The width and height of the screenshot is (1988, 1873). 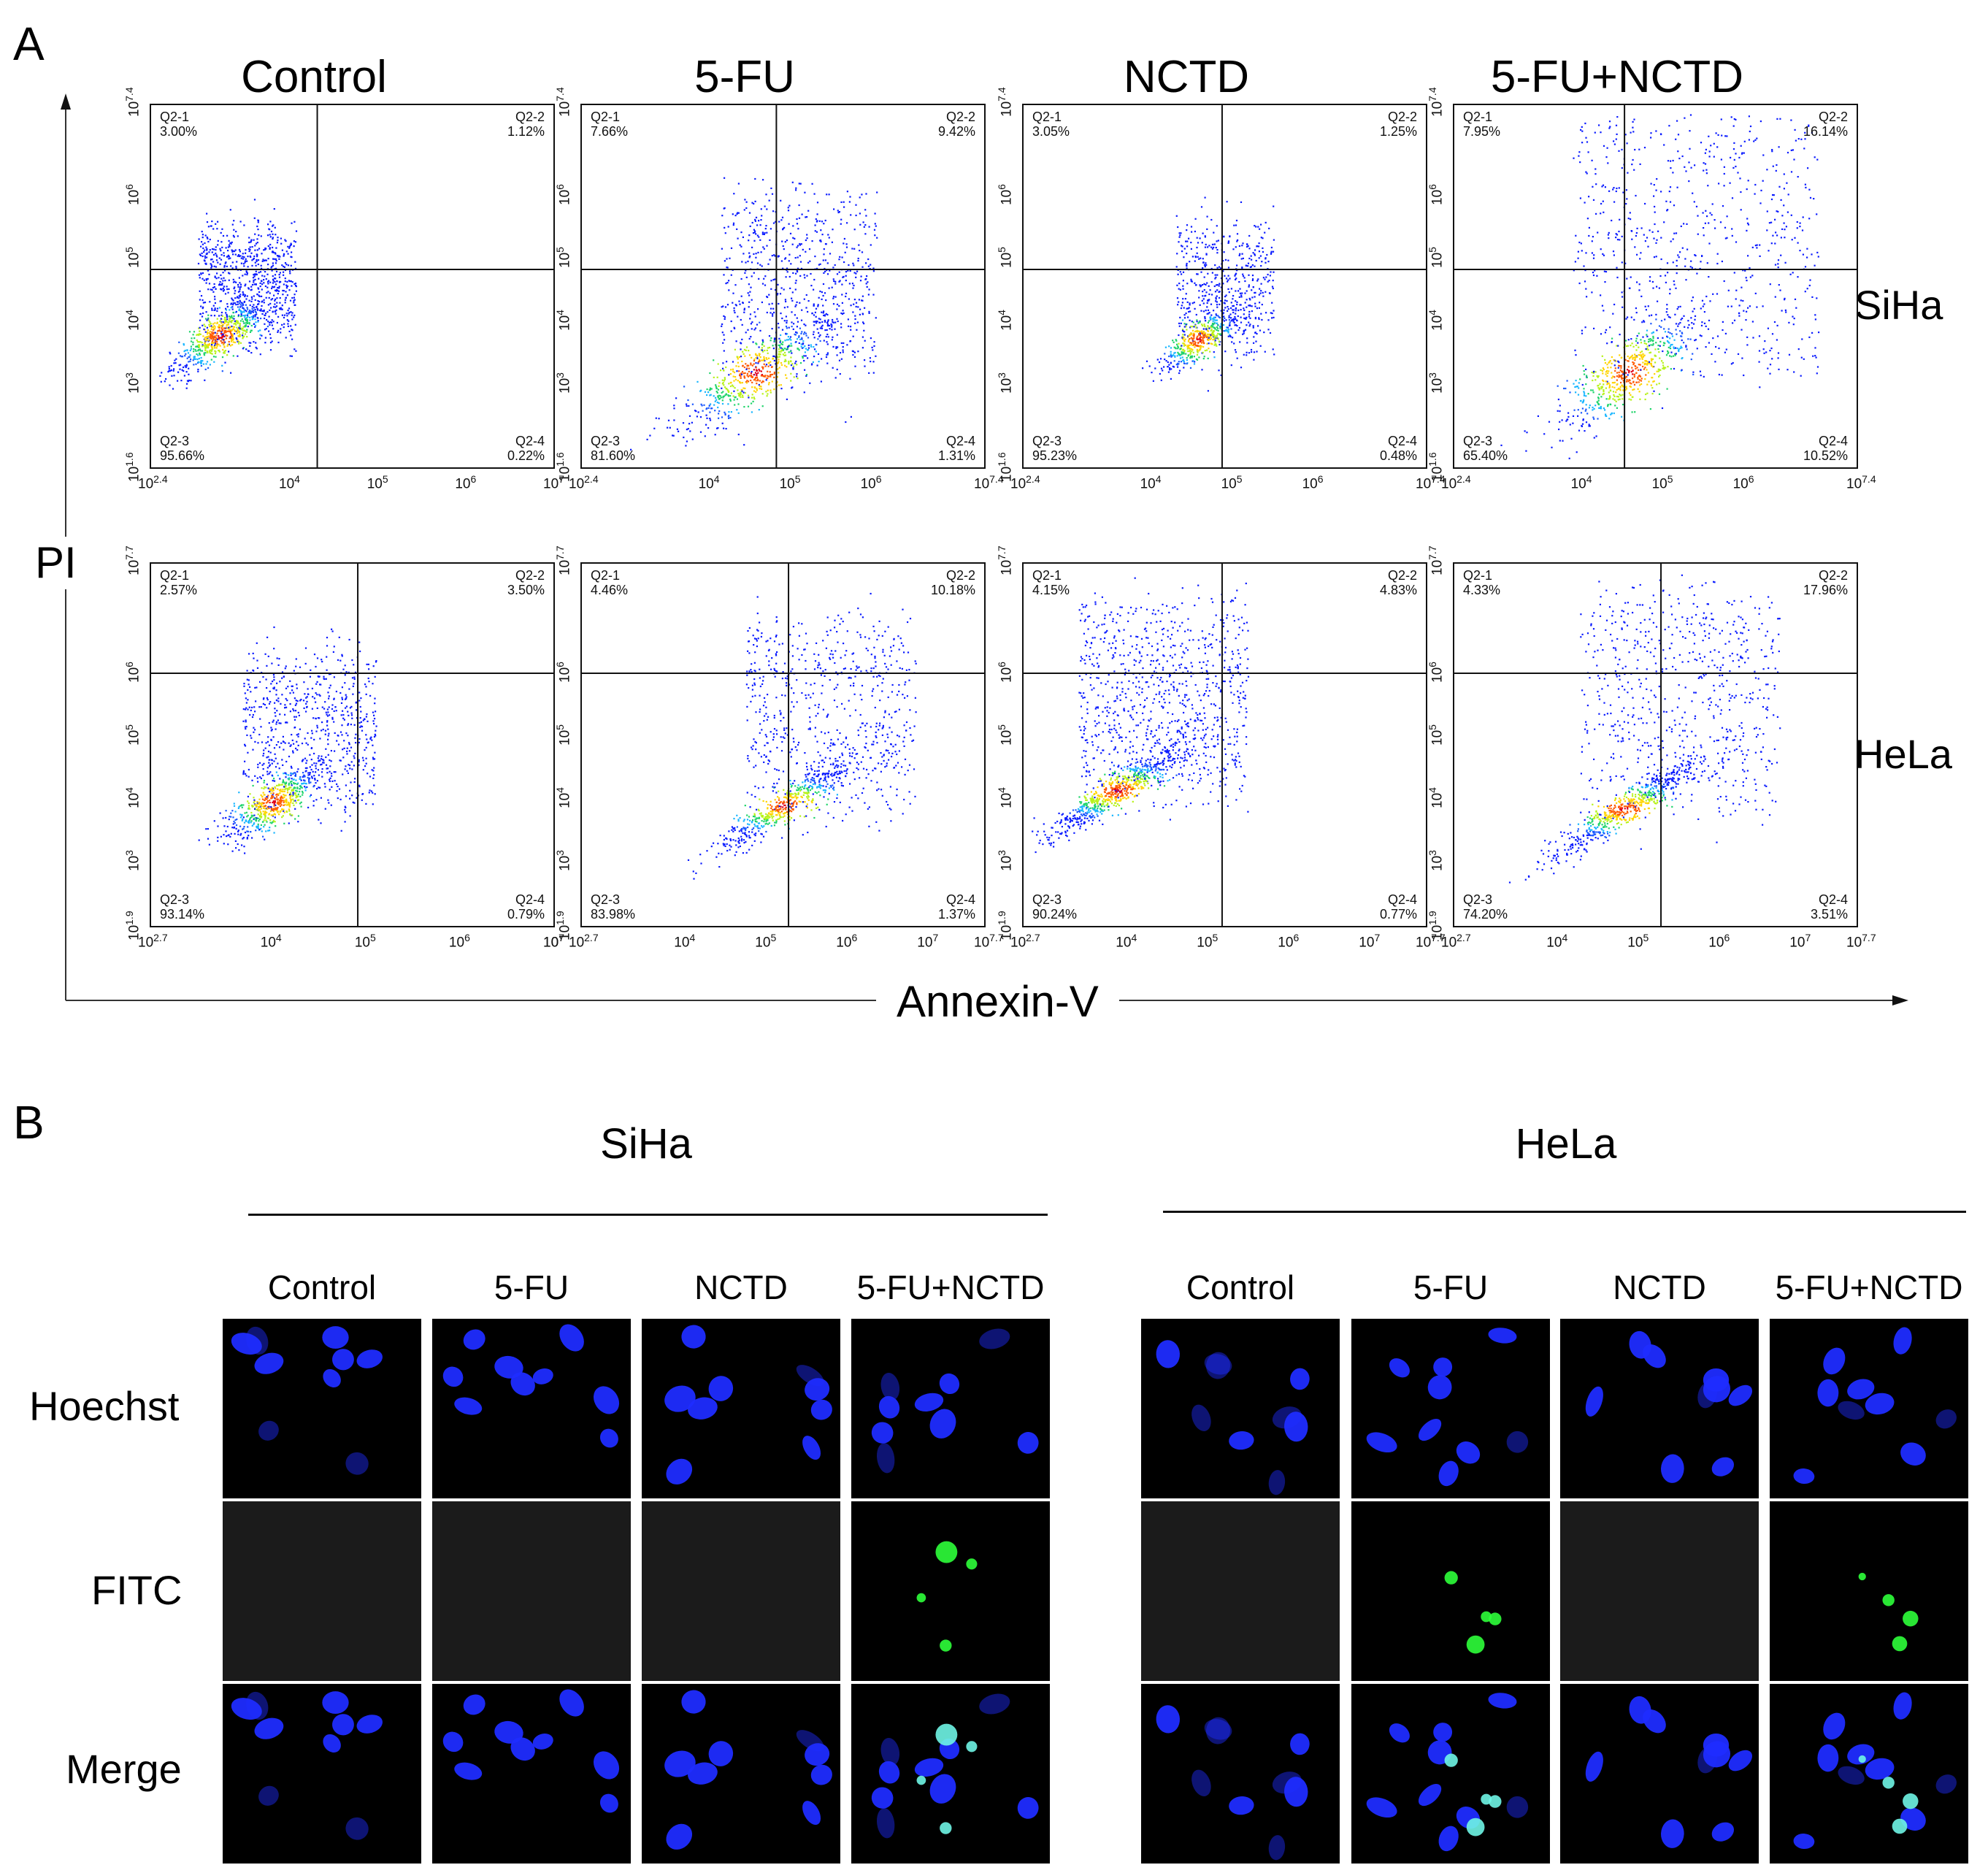 What do you see at coordinates (1398, 590) in the screenshot?
I see `quadrant-percent: 4.83%` at bounding box center [1398, 590].